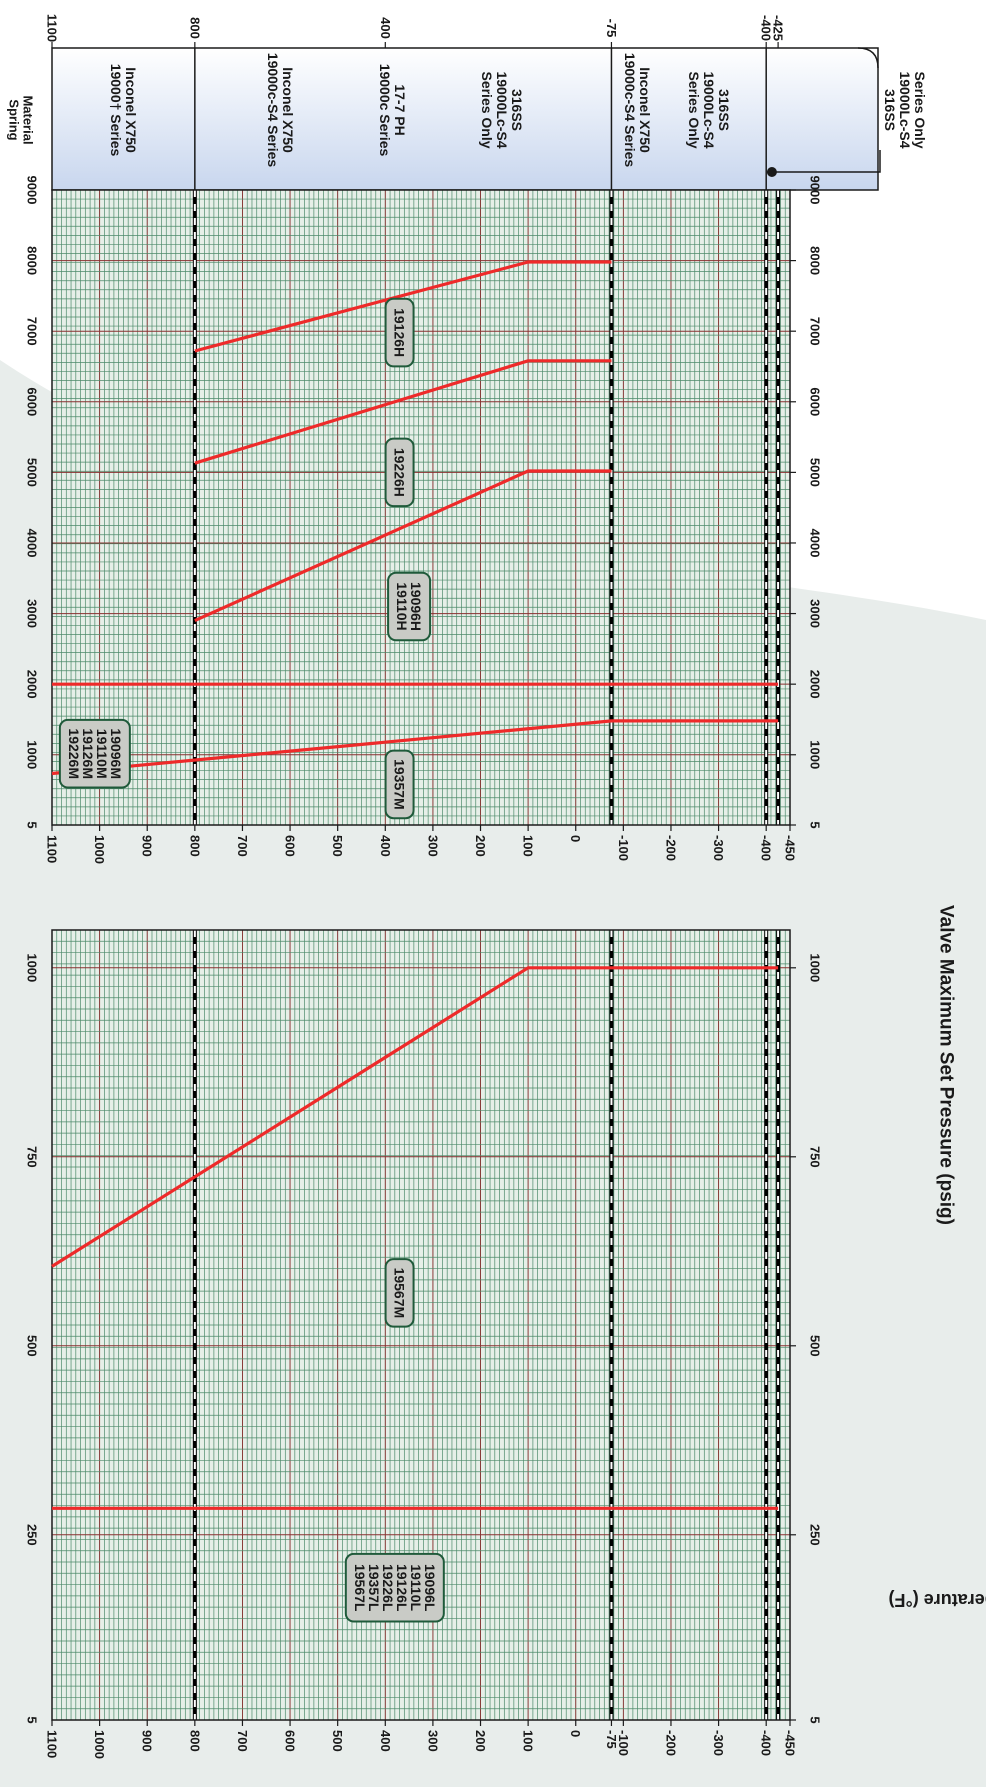  I want to click on tick-label-pressure-right: 1000, so click(815, 754).